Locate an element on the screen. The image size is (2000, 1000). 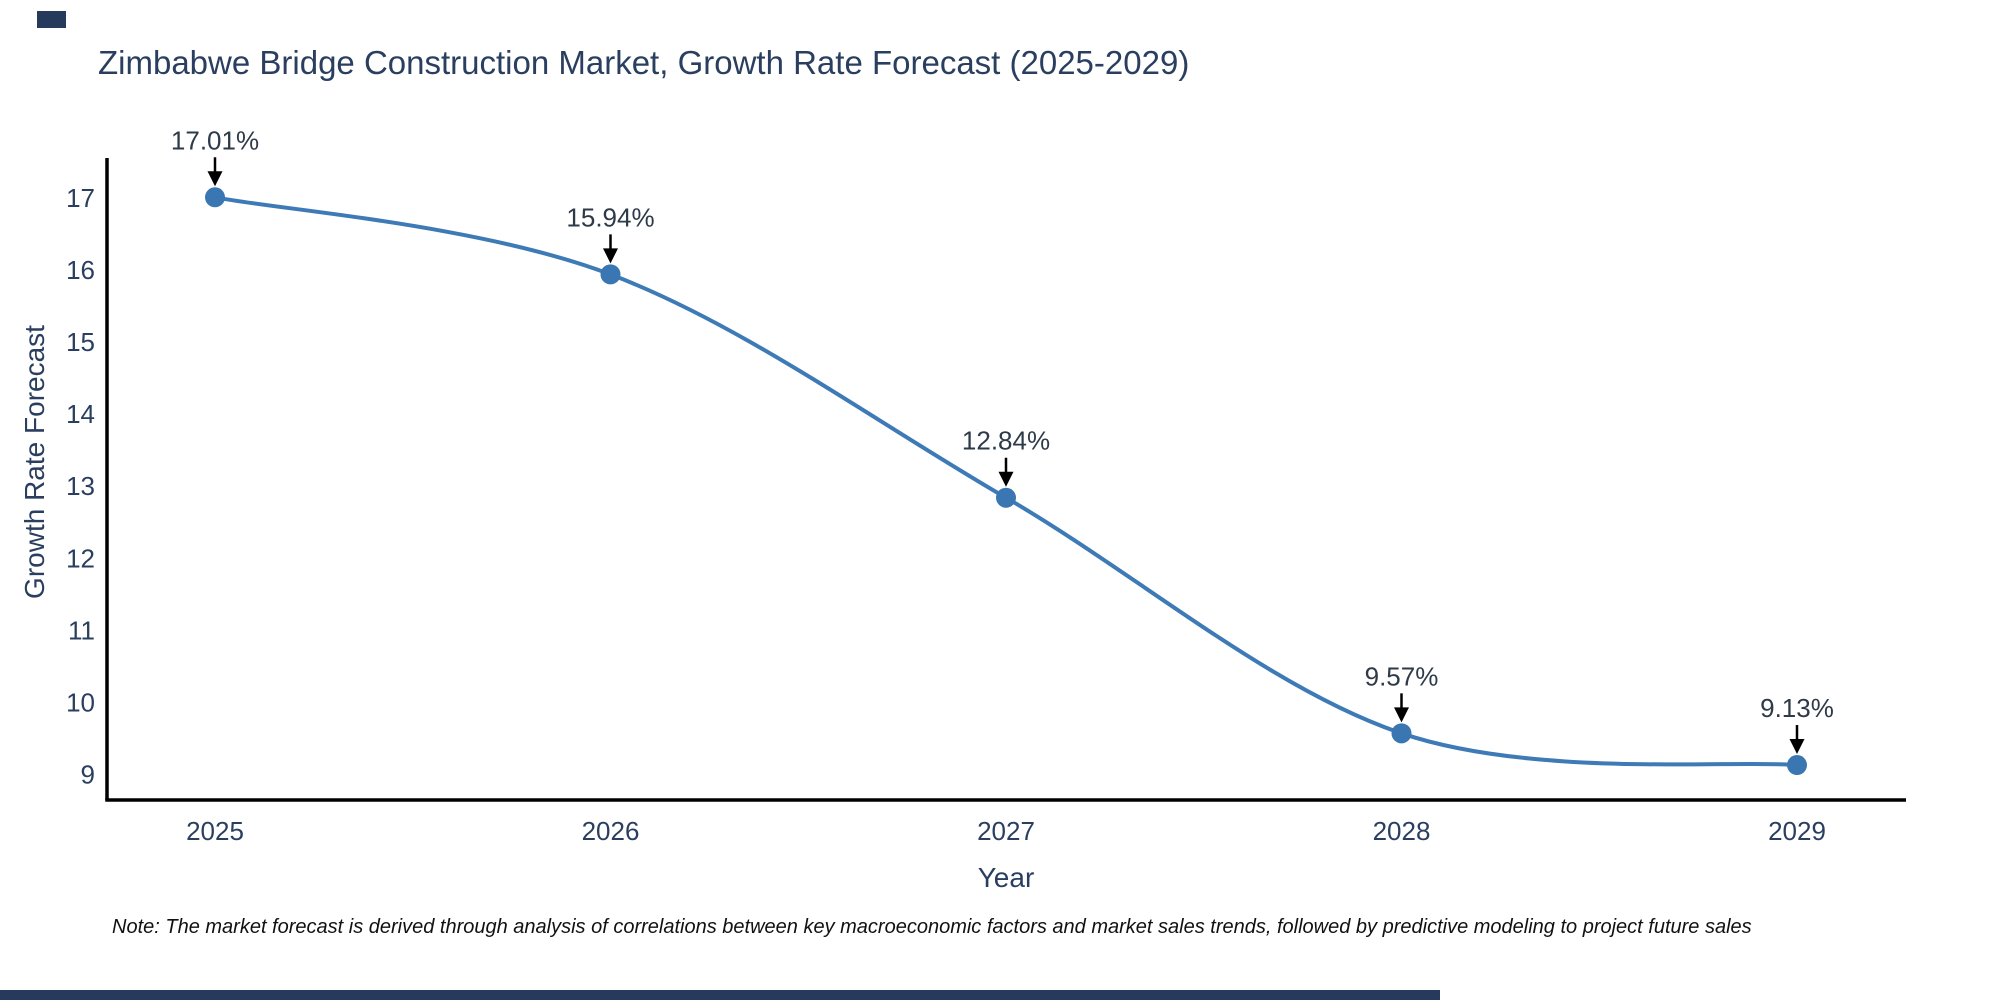
y-tick-label: 12 is located at coordinates (80, 558).